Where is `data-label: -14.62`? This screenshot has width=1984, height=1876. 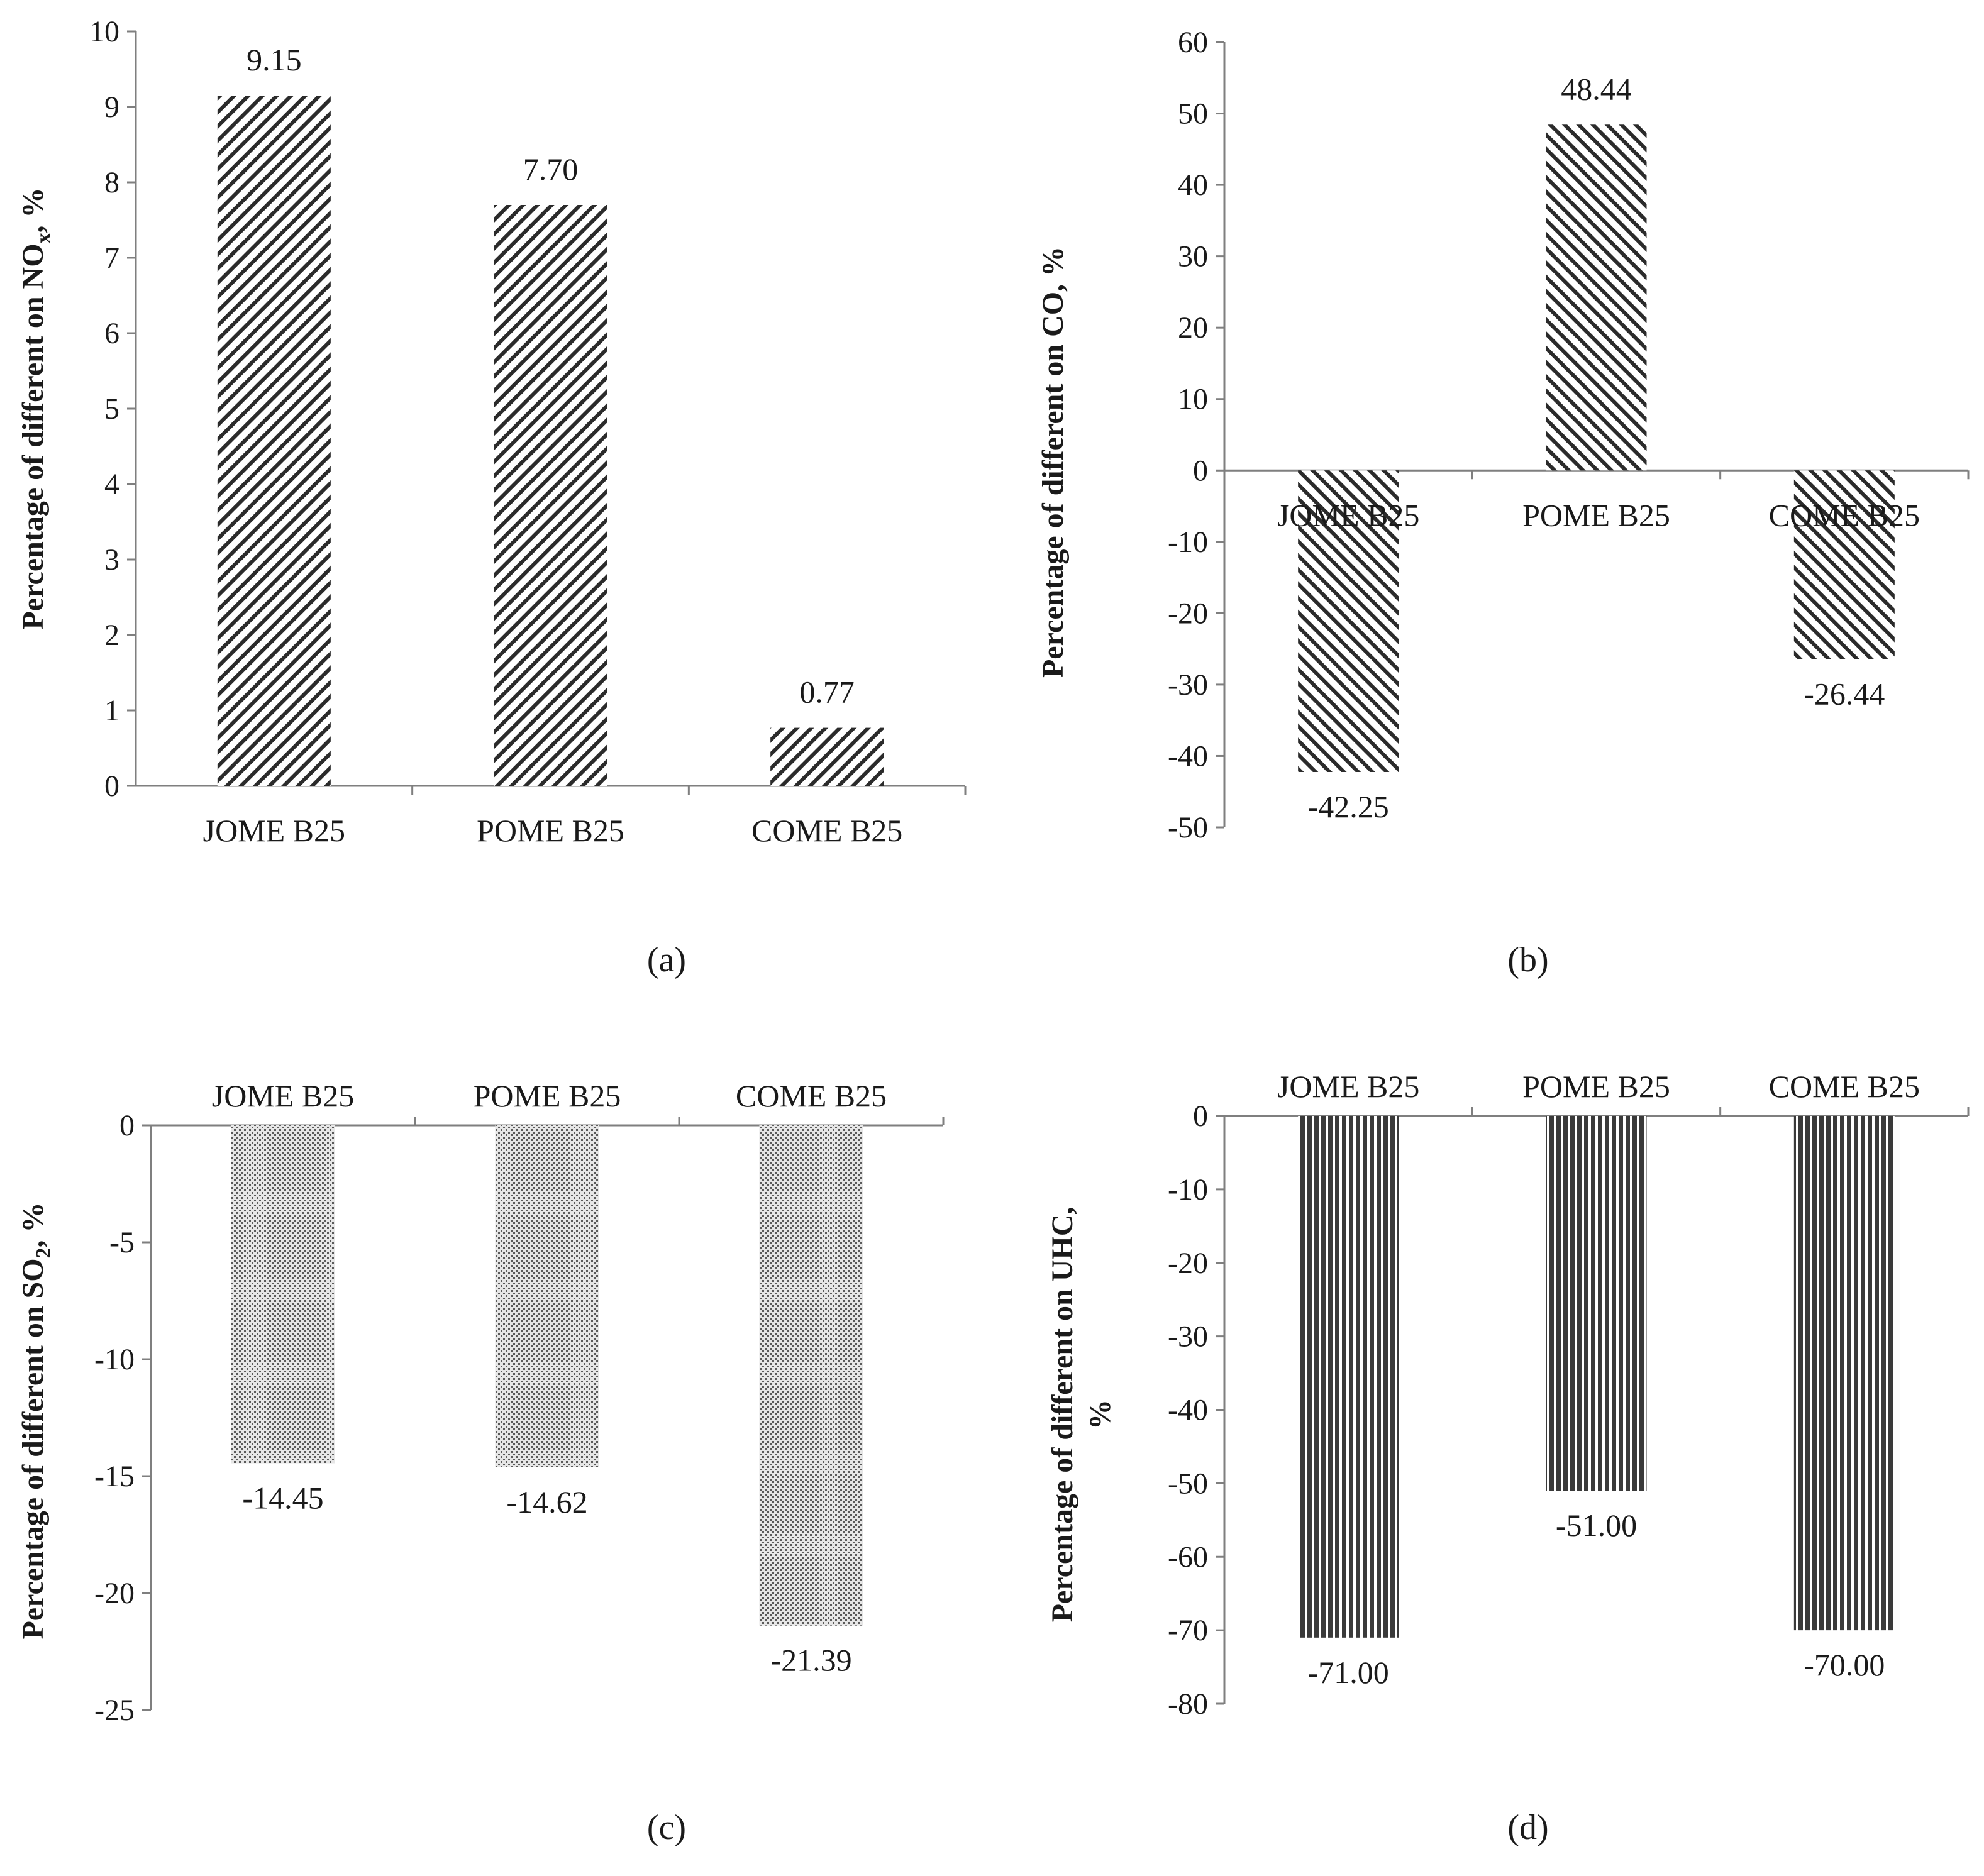 data-label: -14.62 is located at coordinates (547, 1502).